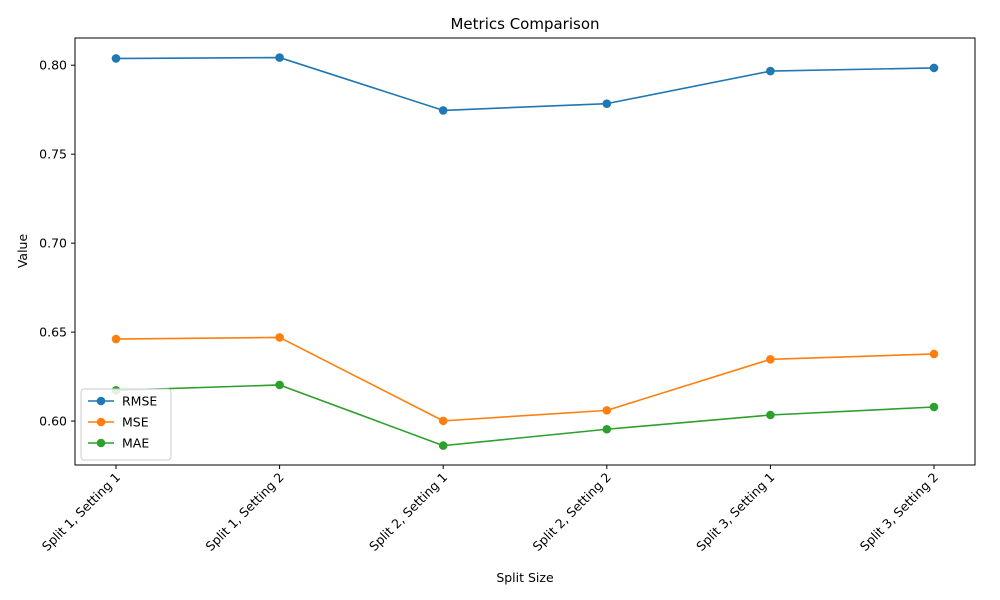 The height and width of the screenshot is (600, 1000). Describe the element at coordinates (53, 421) in the screenshot. I see `y-tick-label: 0.60` at that location.